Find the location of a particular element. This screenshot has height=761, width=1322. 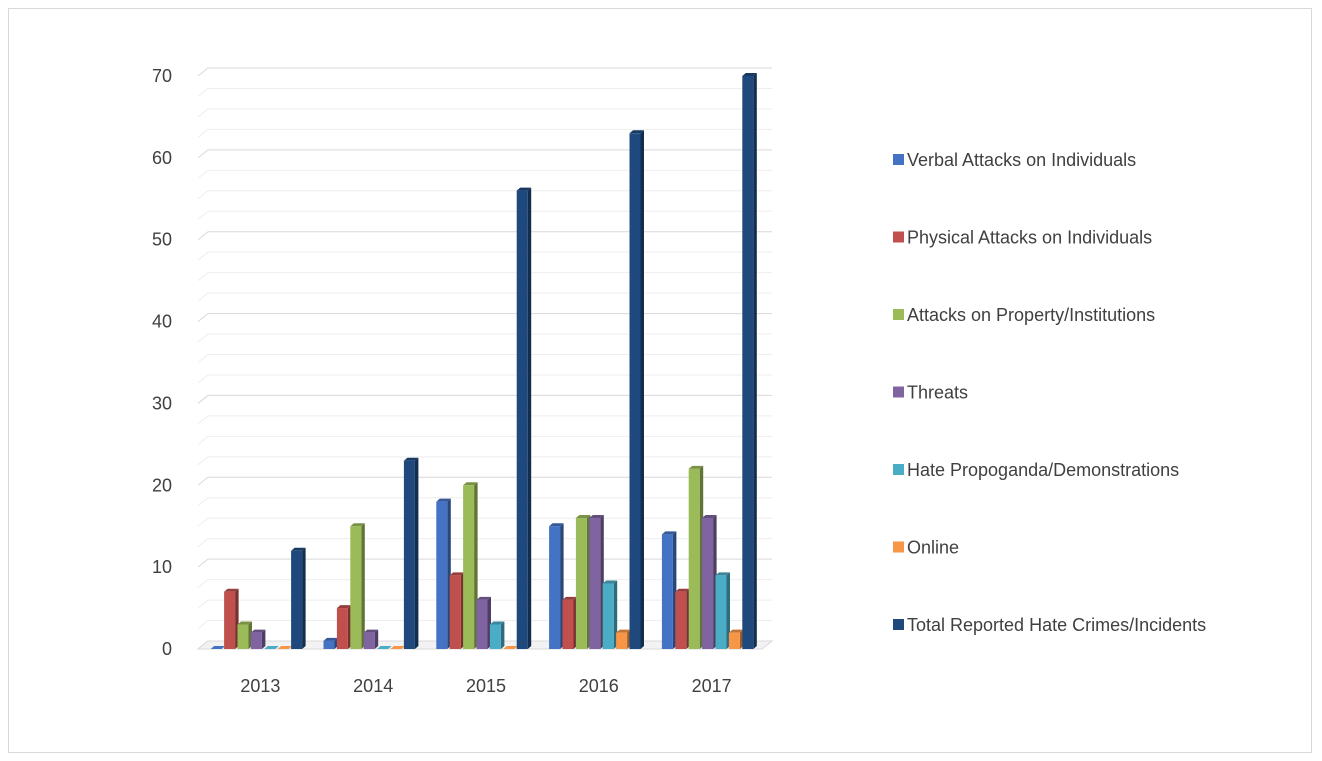

y-tick-label: 70 is located at coordinates (162, 76).